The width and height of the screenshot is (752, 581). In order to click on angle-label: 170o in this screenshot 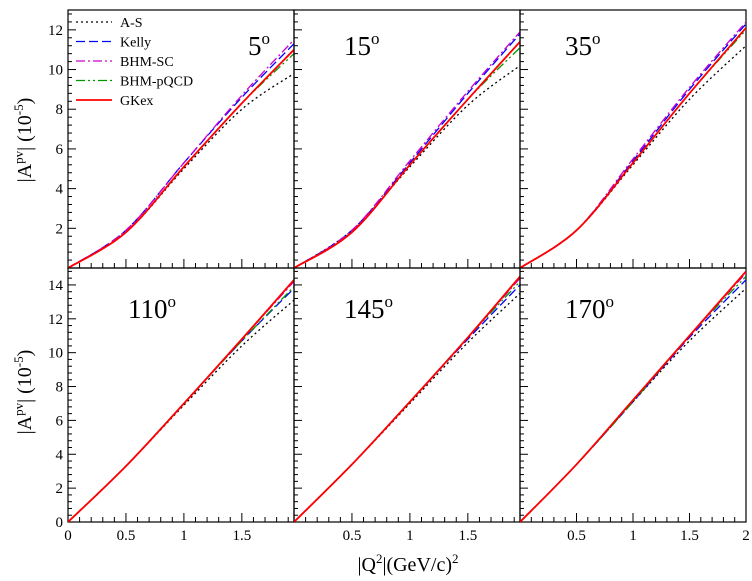, I will do `click(589, 308)`.